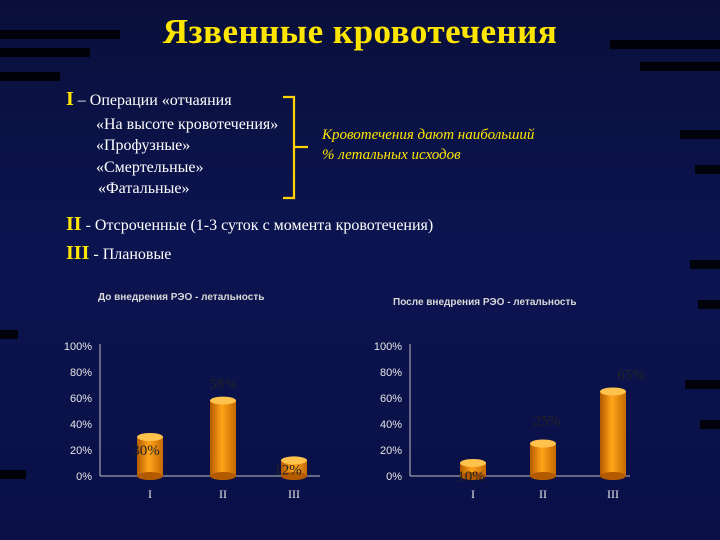 The height and width of the screenshot is (540, 720). Describe the element at coordinates (471, 477) in the screenshot. I see `data-label: 10%` at that location.